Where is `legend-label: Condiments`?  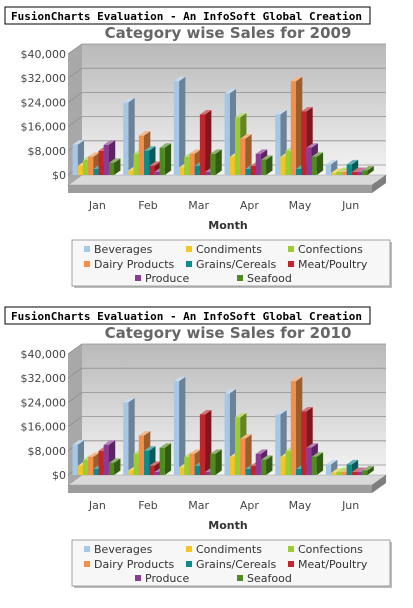 legend-label: Condiments is located at coordinates (229, 249).